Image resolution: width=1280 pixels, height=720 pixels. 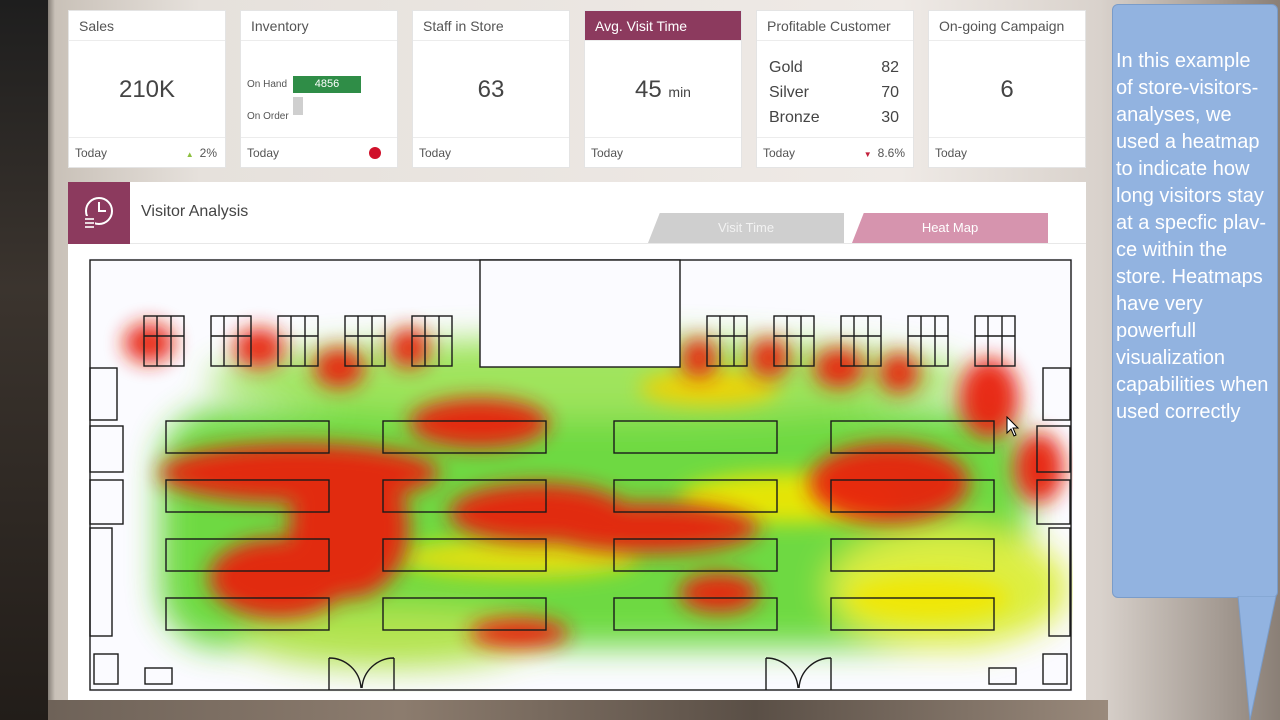 I want to click on kpi-title: On-going Campaign, so click(x=1007, y=26).